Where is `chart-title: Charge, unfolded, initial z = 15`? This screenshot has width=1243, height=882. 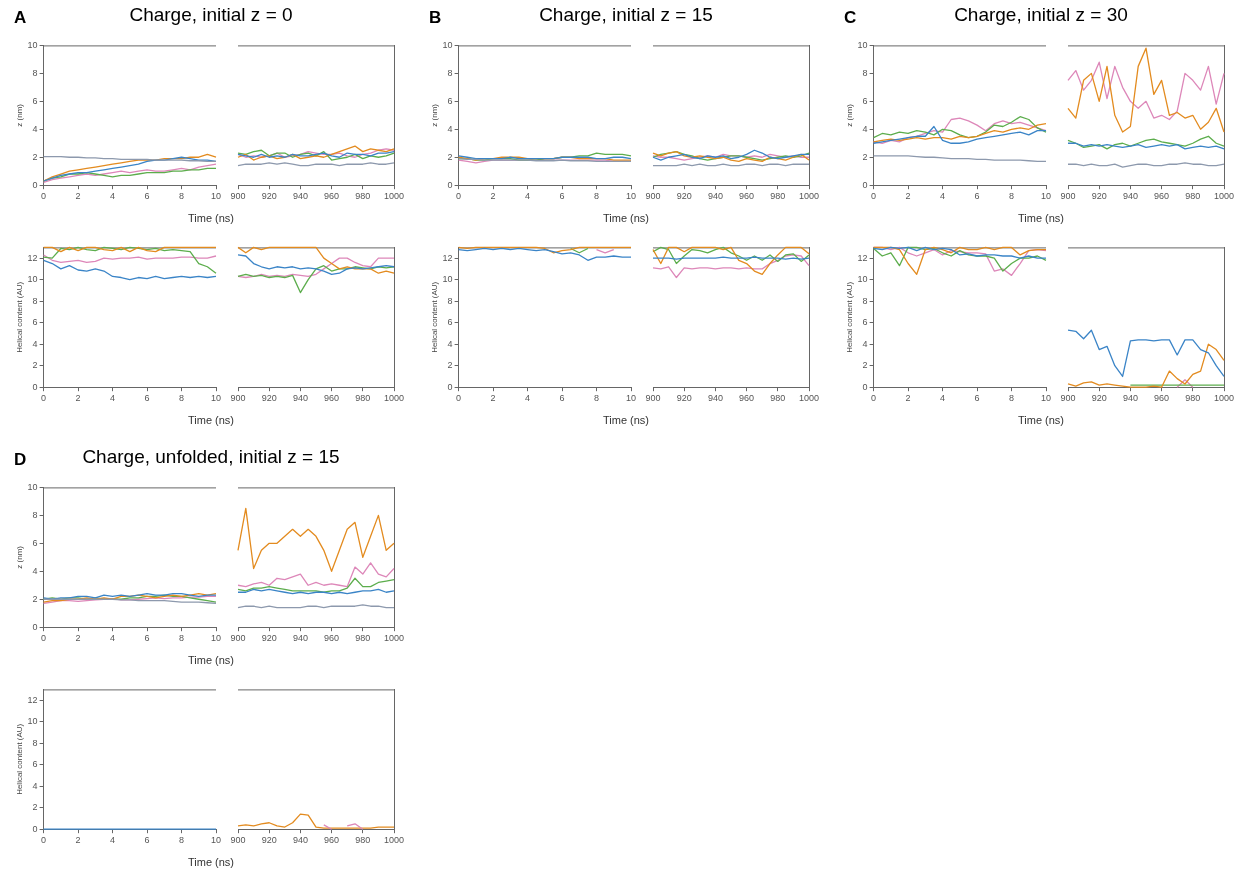
chart-title: Charge, unfolded, initial z = 15 is located at coordinates (211, 456).